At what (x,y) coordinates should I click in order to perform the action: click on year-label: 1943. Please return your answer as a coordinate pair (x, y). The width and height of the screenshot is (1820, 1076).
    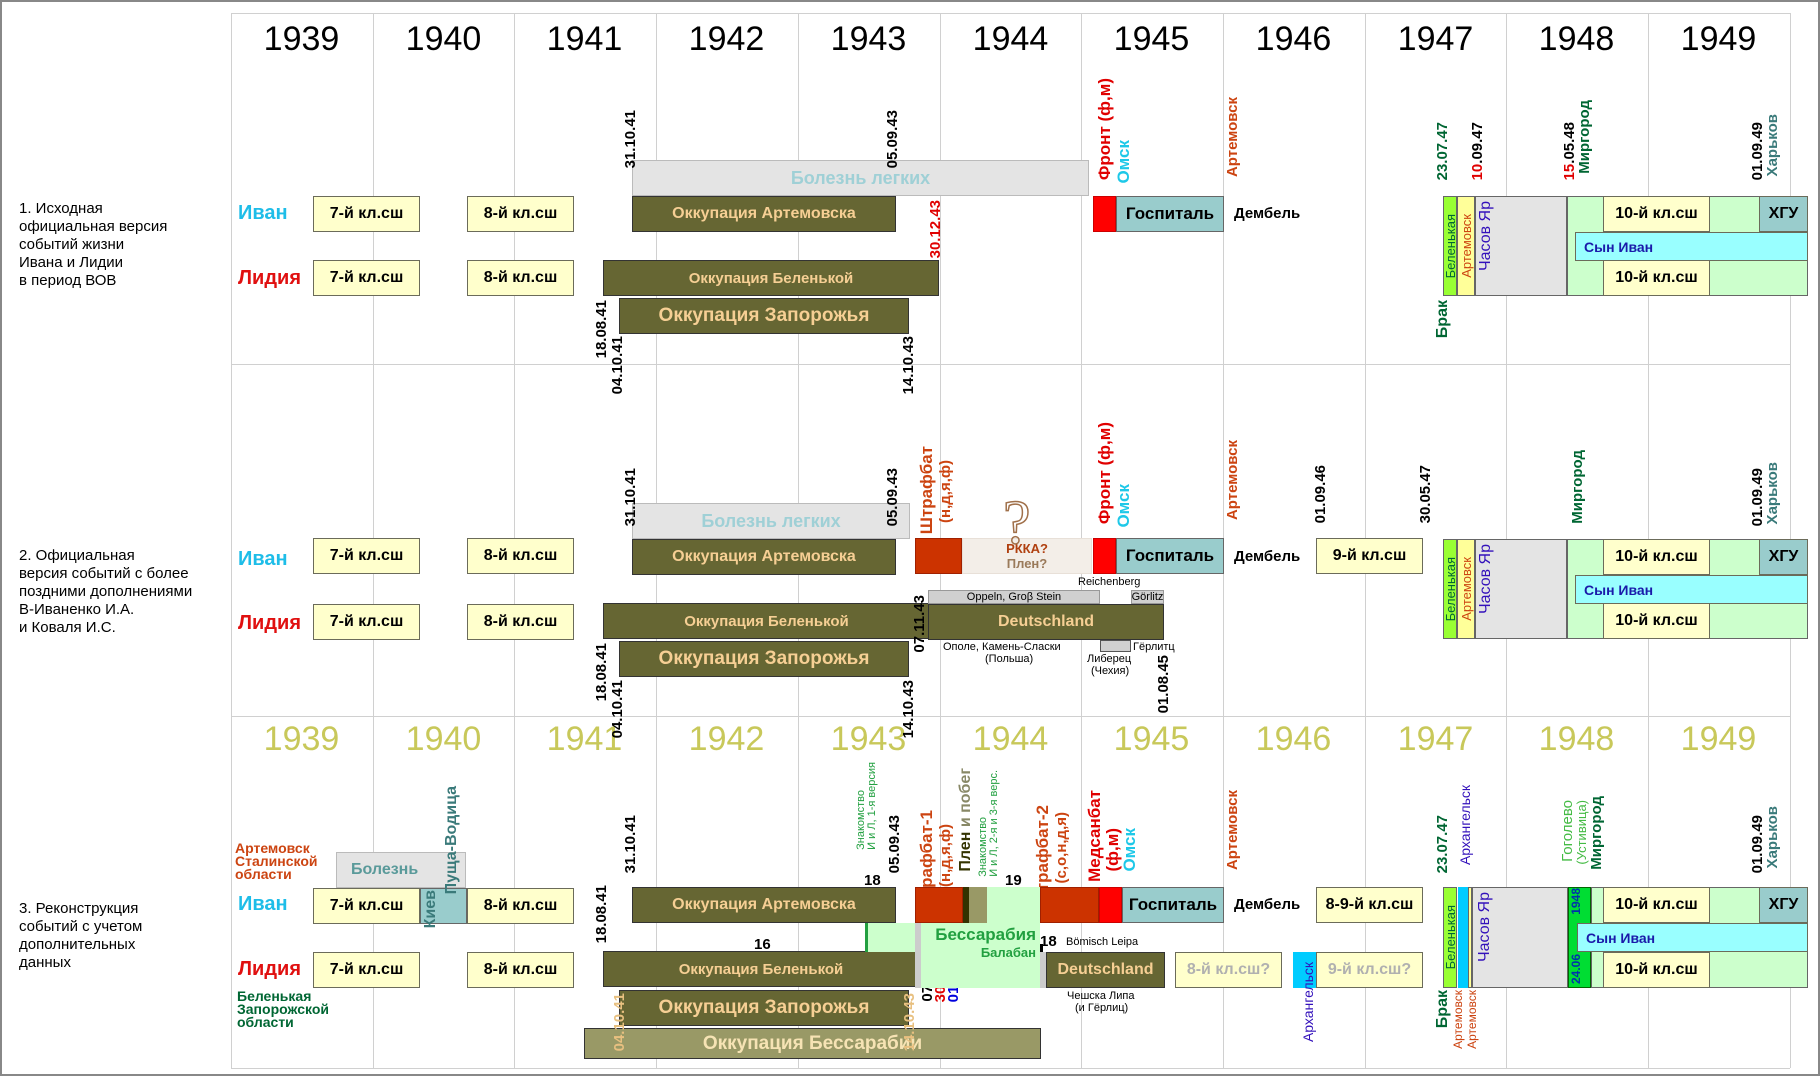
    Looking at the image, I should click on (868, 739).